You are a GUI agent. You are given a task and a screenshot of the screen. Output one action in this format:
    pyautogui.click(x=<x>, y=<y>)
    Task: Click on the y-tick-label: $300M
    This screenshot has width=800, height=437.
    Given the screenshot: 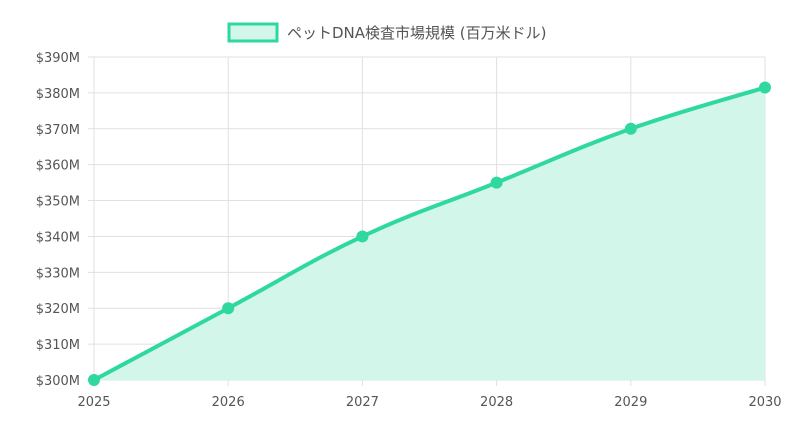 What is the action you would take?
    pyautogui.click(x=58, y=381)
    